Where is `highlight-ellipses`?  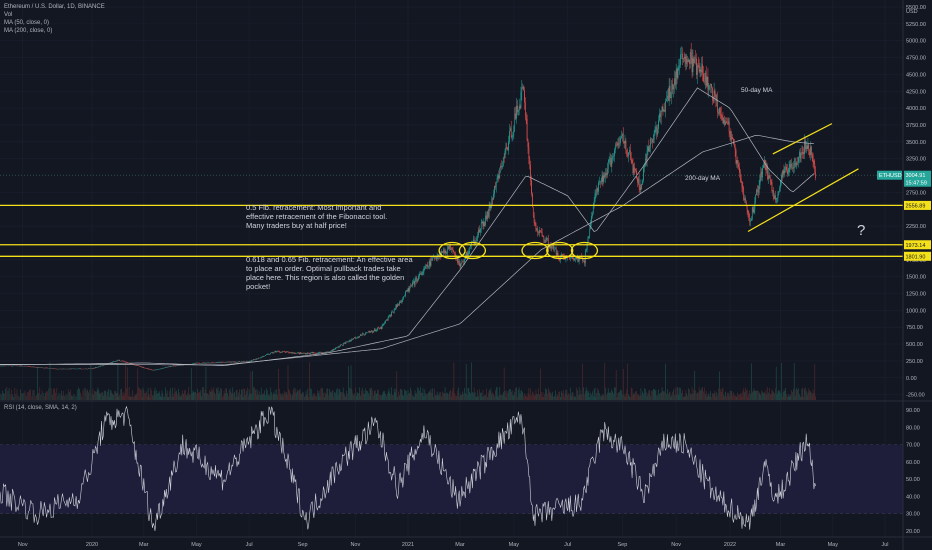 highlight-ellipses is located at coordinates (518, 250).